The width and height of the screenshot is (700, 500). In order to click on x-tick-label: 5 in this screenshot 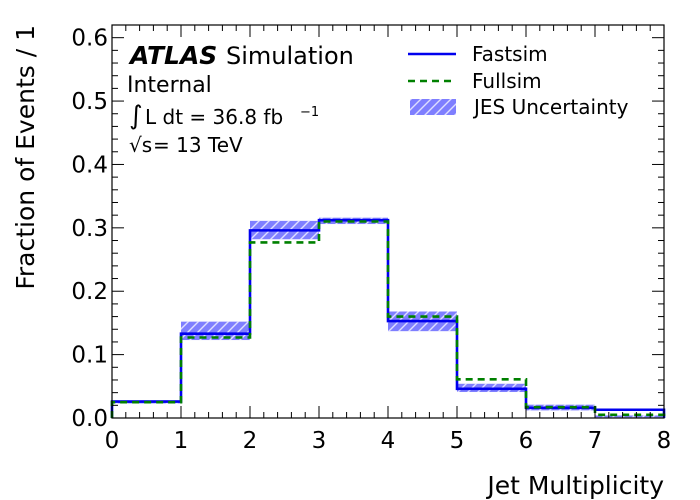, I will do `click(457, 441)`.